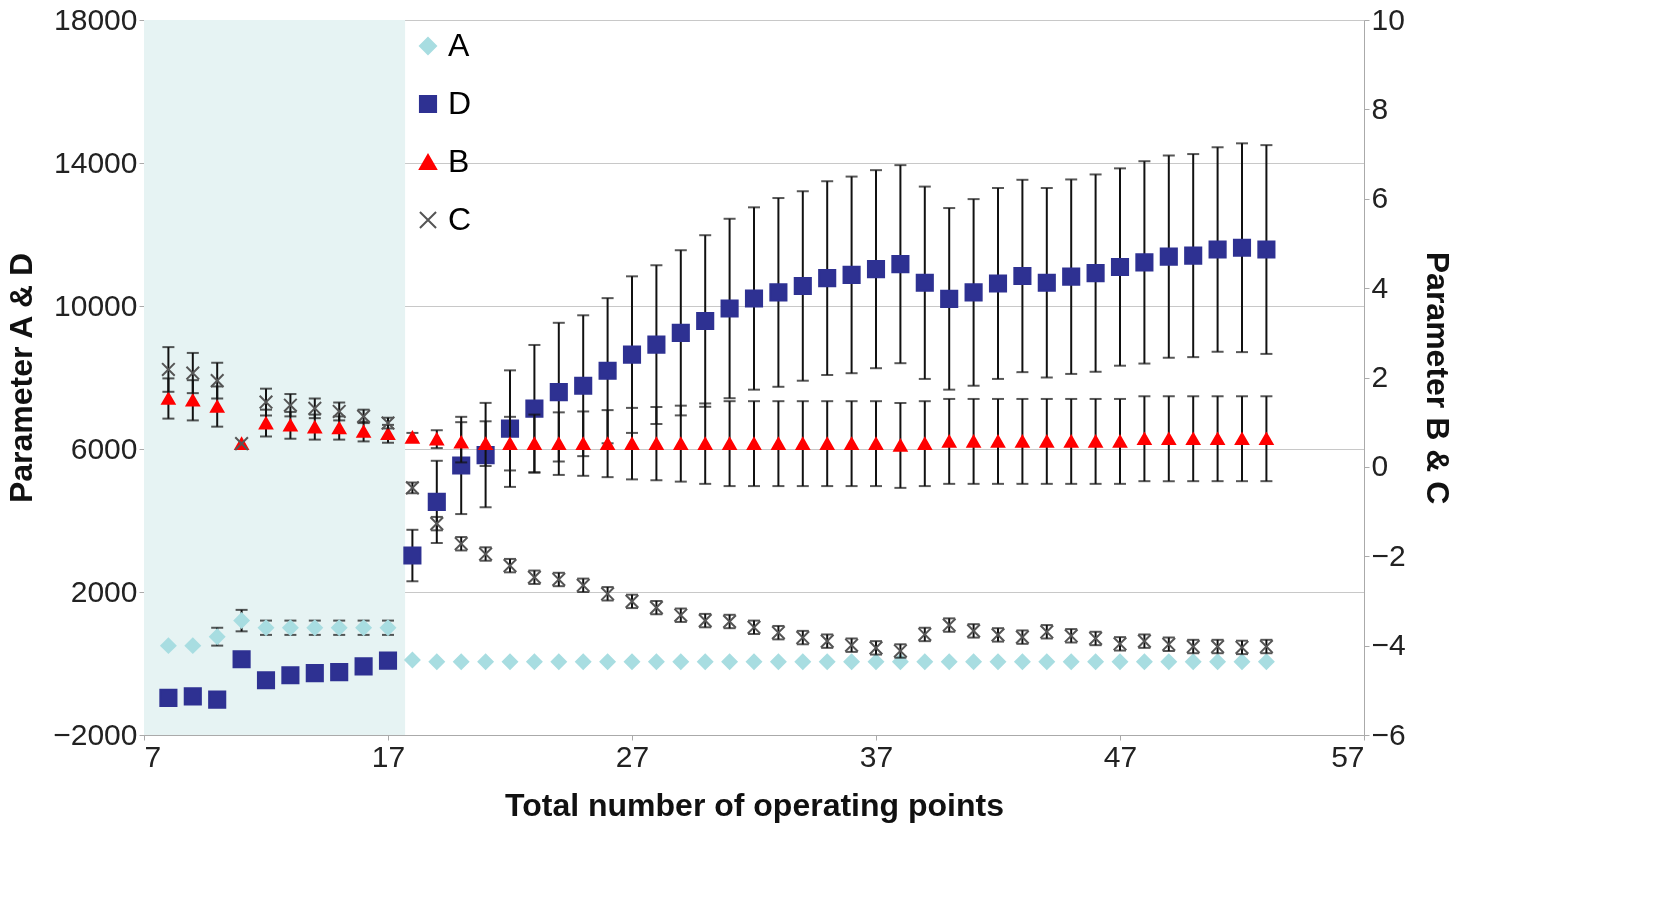 The height and width of the screenshot is (914, 1663). Describe the element at coordinates (96, 162) in the screenshot. I see `y-tick-label: 14000` at that location.